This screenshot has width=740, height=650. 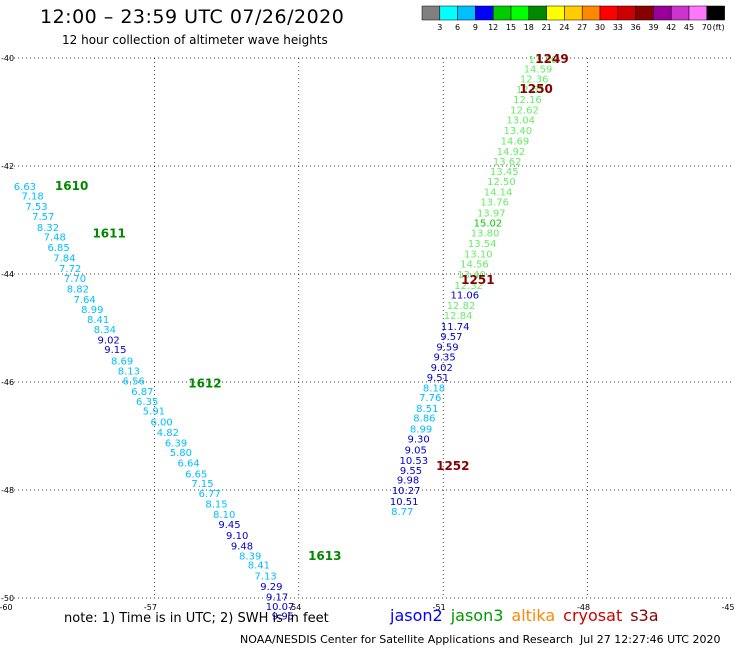 What do you see at coordinates (75, 279) in the screenshot?
I see `swh-value-label: 7.70` at bounding box center [75, 279].